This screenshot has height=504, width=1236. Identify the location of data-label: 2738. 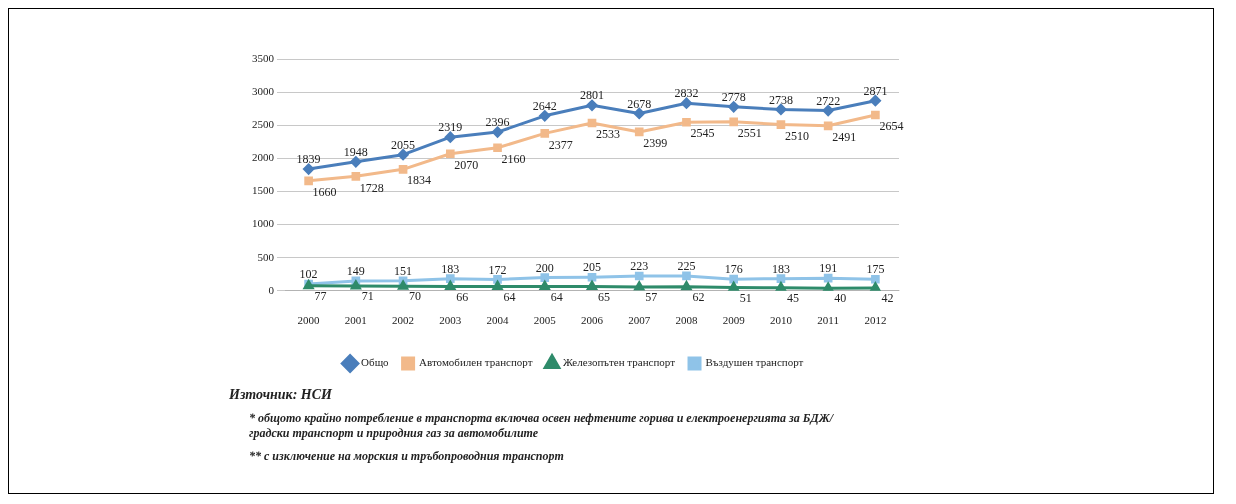
(780, 99).